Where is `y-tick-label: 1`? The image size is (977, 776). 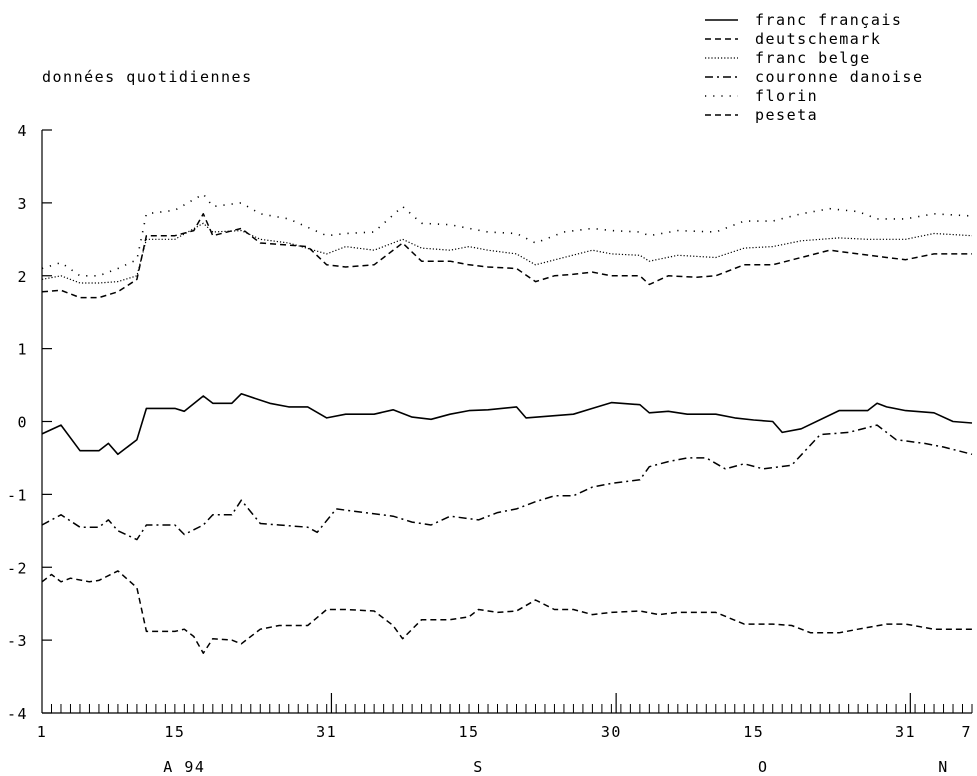
y-tick-label: 1 is located at coordinates (22, 350).